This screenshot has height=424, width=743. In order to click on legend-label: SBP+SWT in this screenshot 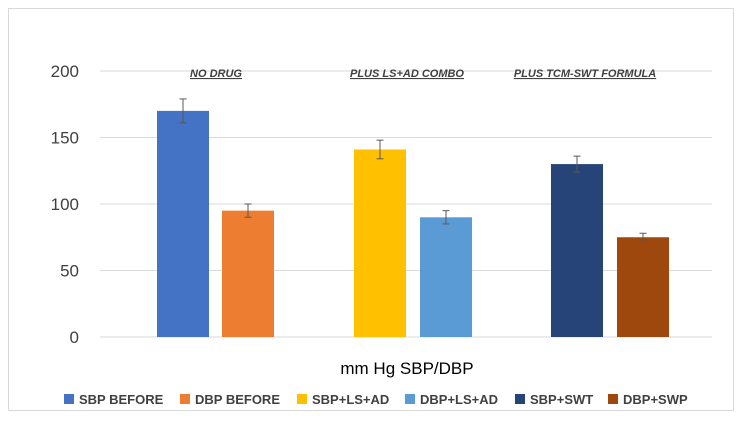, I will do `click(561, 399)`.